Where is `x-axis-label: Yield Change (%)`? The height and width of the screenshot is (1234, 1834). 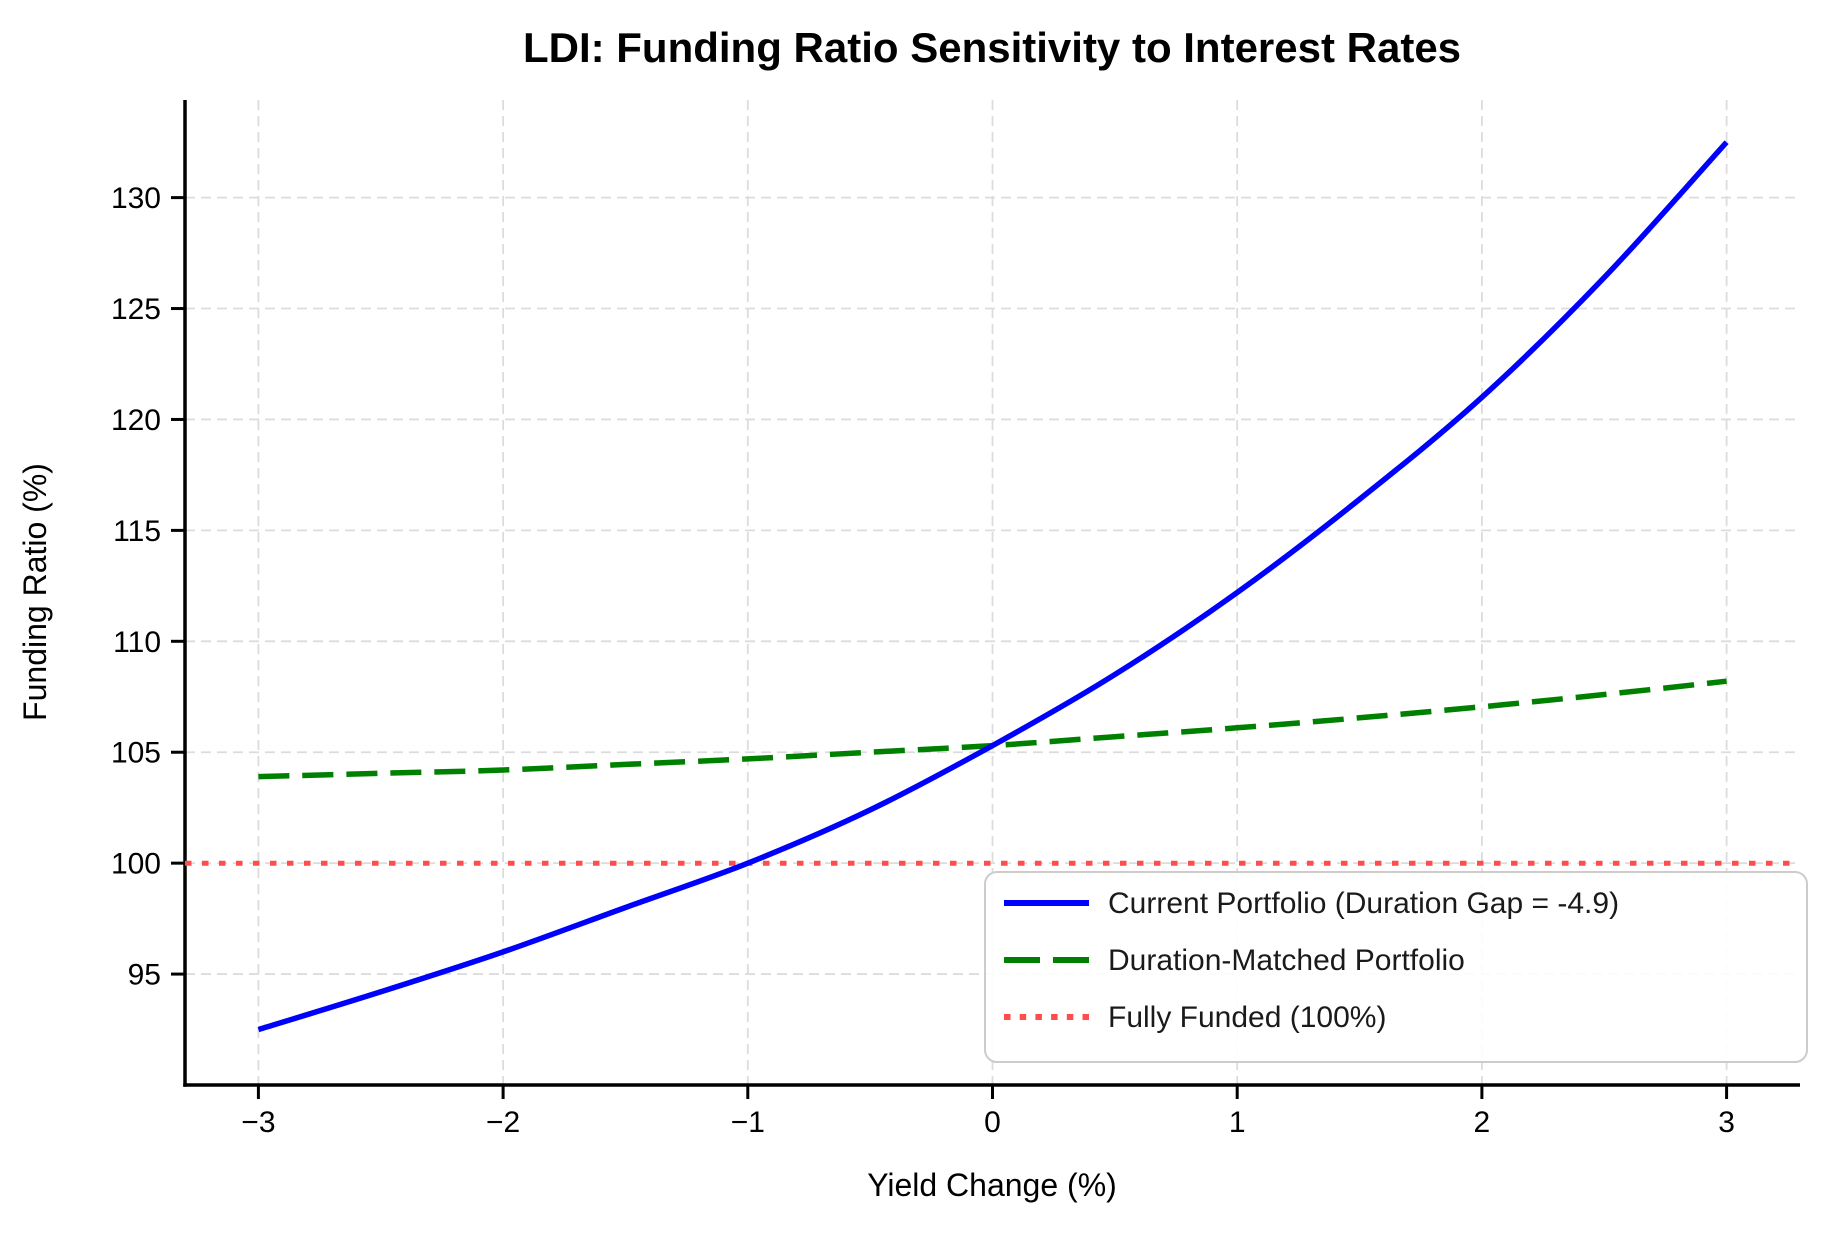
x-axis-label: Yield Change (%) is located at coordinates (992, 1185).